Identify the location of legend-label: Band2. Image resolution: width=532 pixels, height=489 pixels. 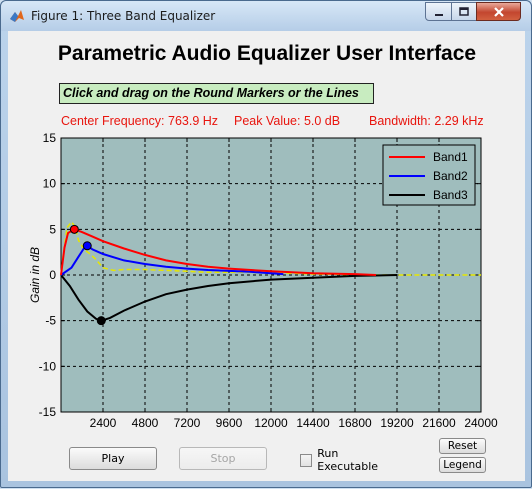
(450, 176).